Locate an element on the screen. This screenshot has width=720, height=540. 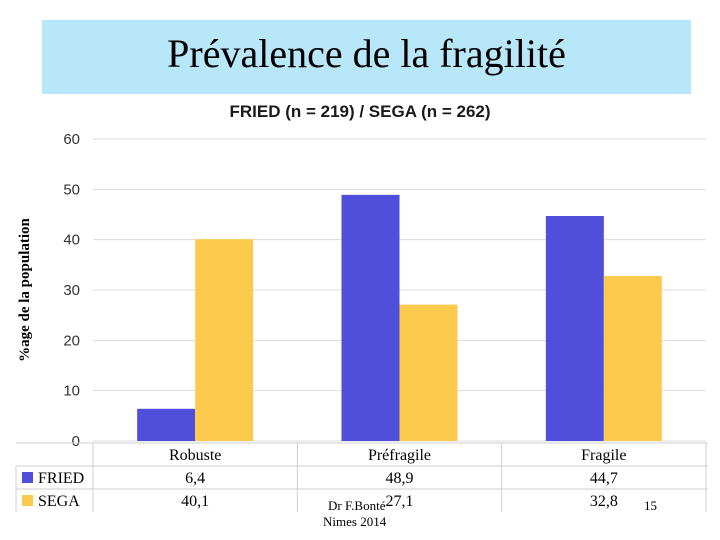
y-axis-label: %age de la population is located at coordinates (25, 289).